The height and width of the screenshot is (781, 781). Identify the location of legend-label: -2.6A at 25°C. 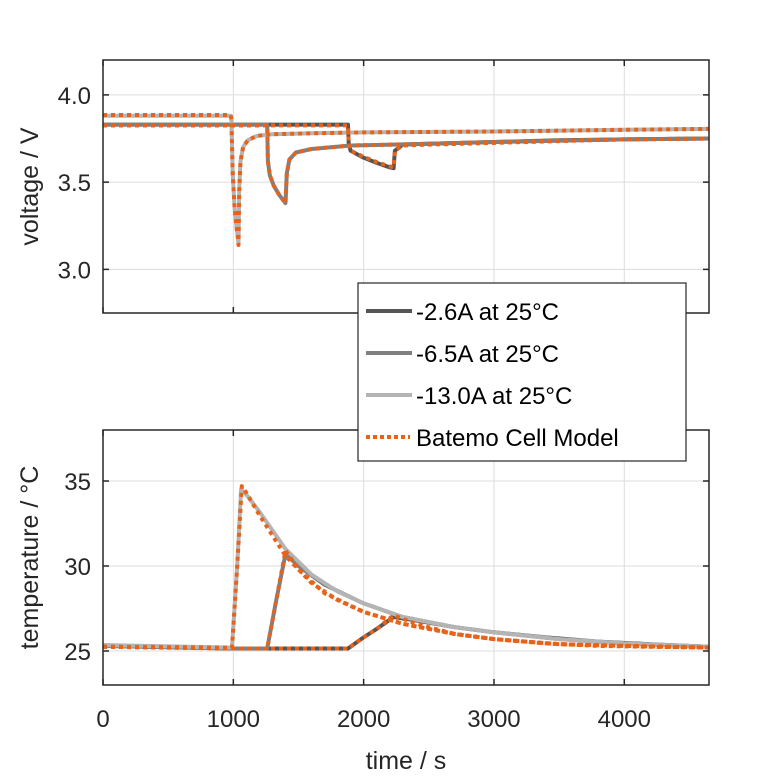
(487, 312).